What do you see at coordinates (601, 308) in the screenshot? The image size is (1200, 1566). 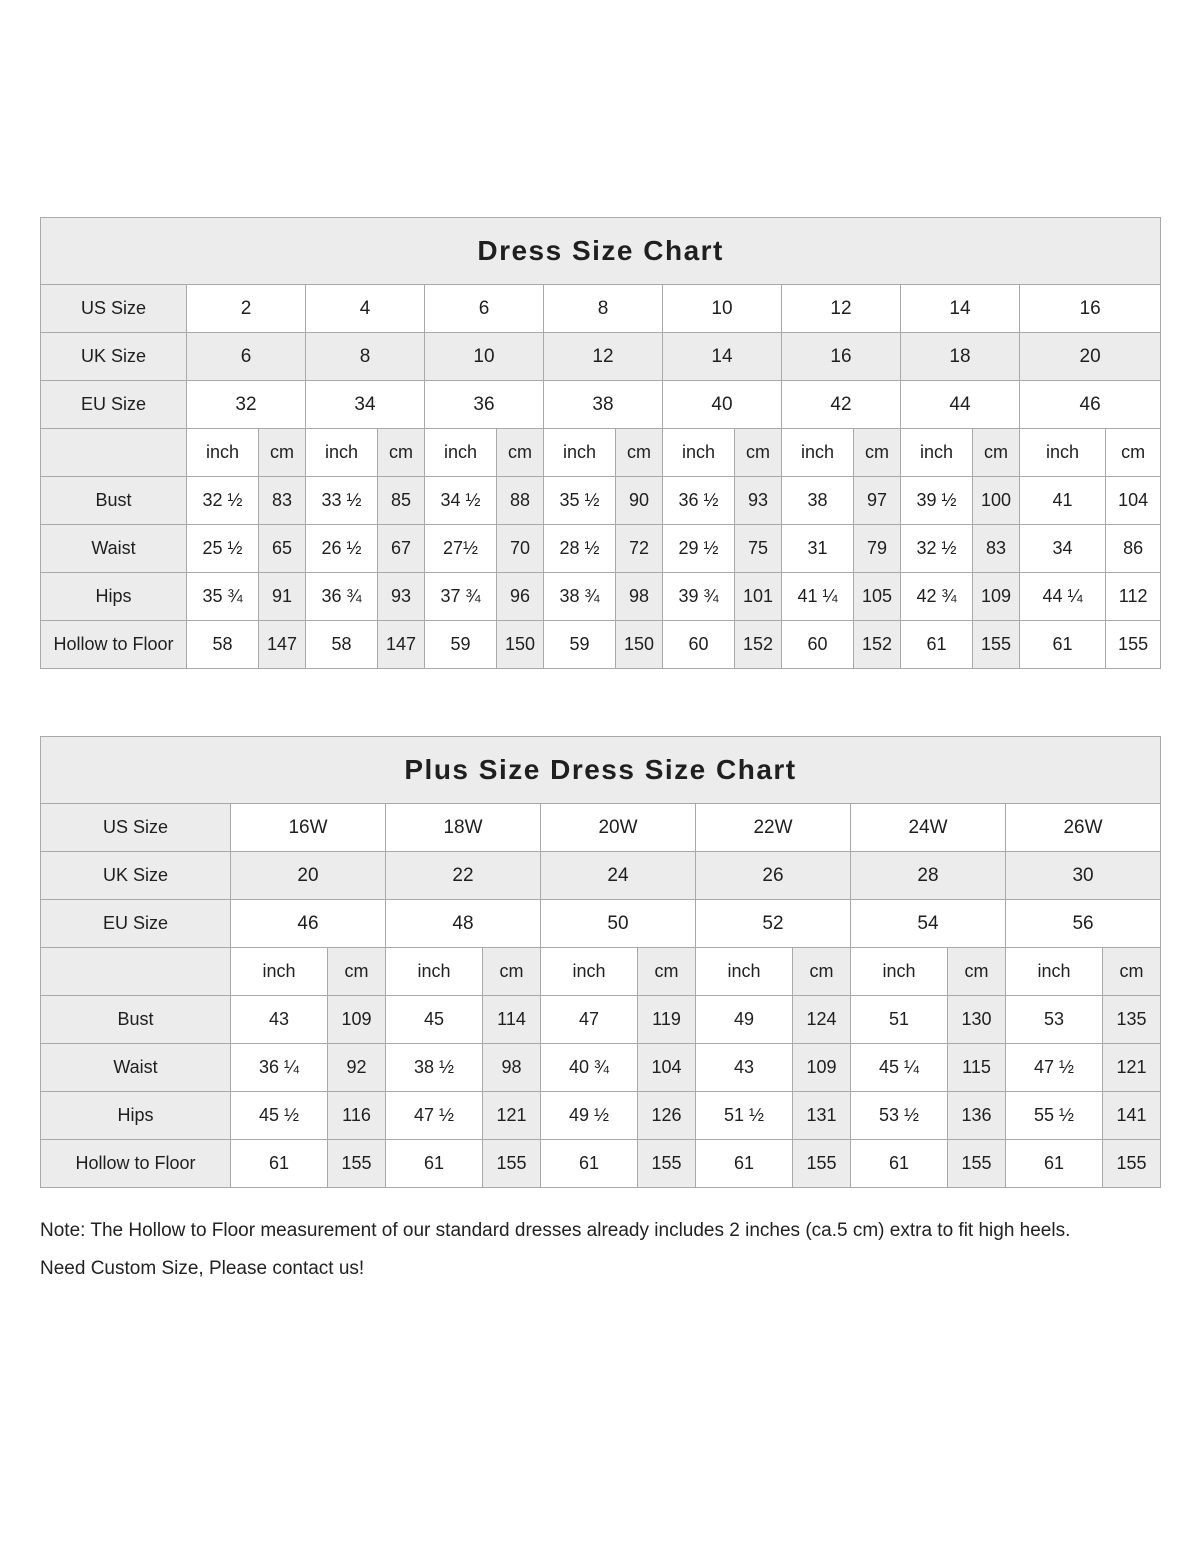 I see `us-size-row: US Size 2 4 6 8 10 12 14 16` at bounding box center [601, 308].